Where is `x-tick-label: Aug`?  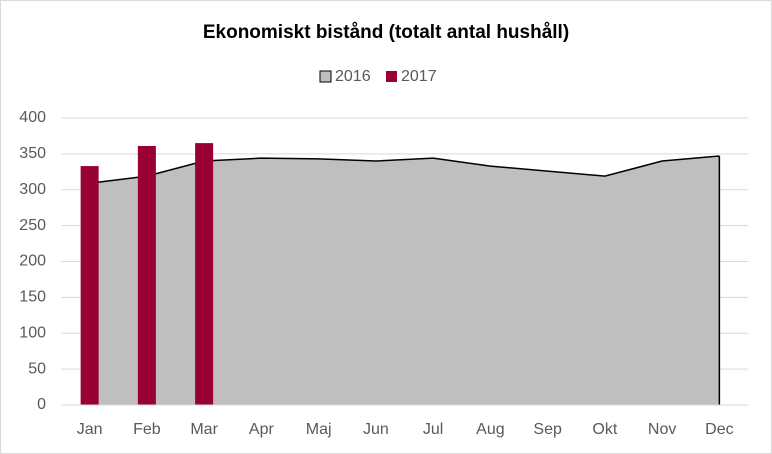
x-tick-label: Aug is located at coordinates (490, 429).